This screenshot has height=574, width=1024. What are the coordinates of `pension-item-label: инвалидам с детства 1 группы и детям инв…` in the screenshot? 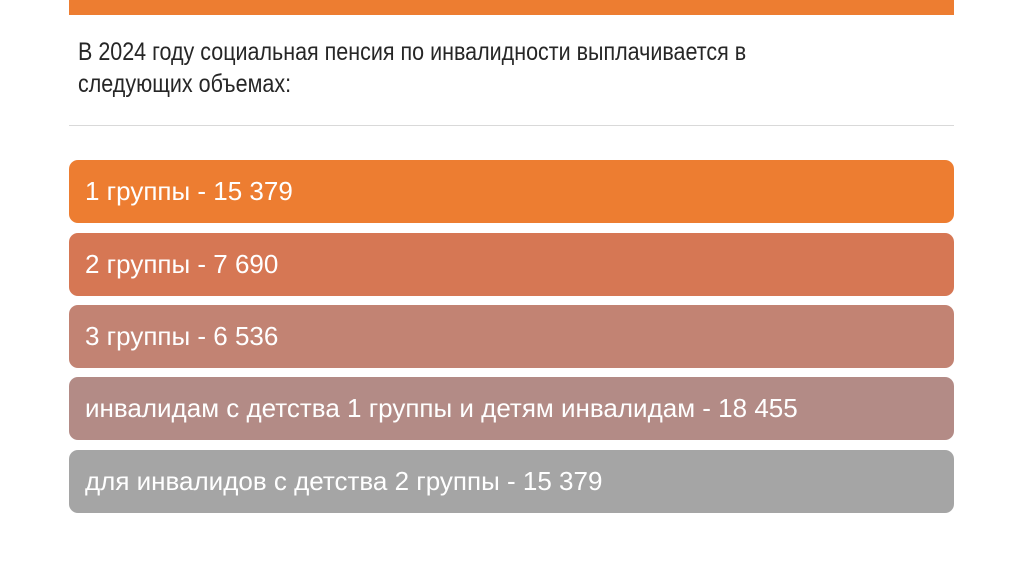 It's located at (441, 408).